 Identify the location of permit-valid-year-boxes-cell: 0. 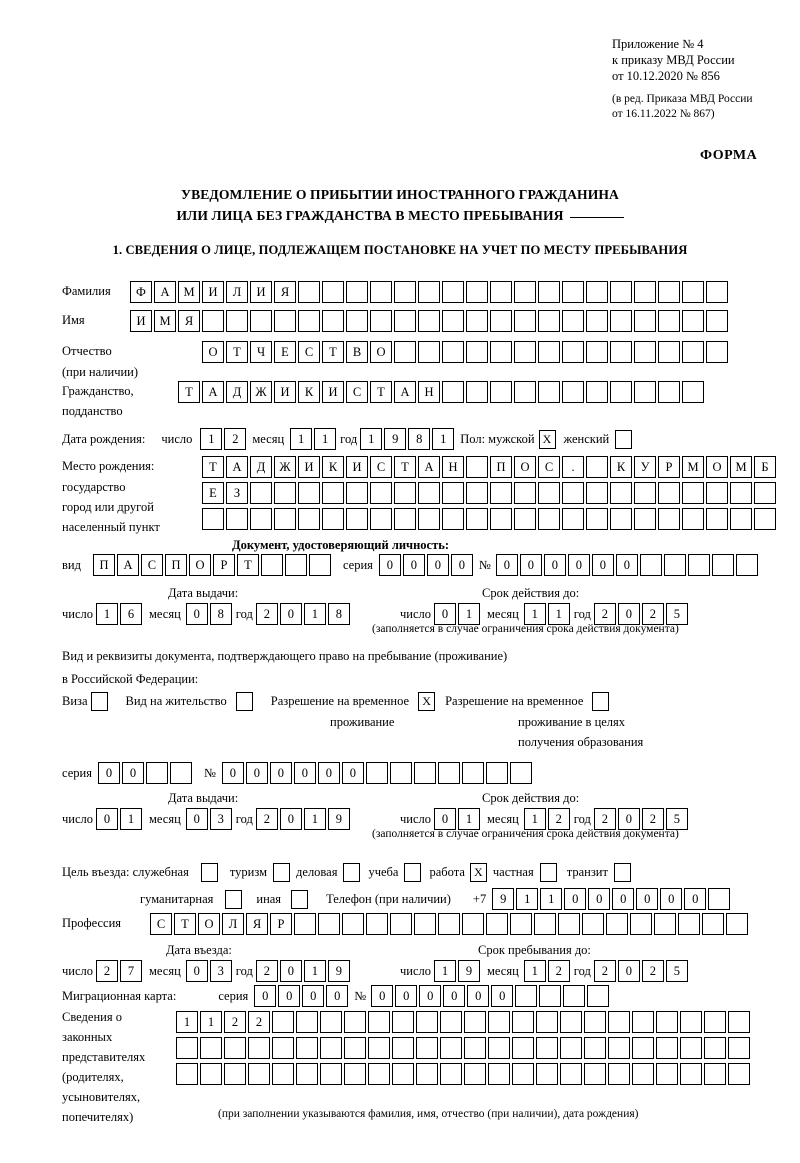
(628, 819).